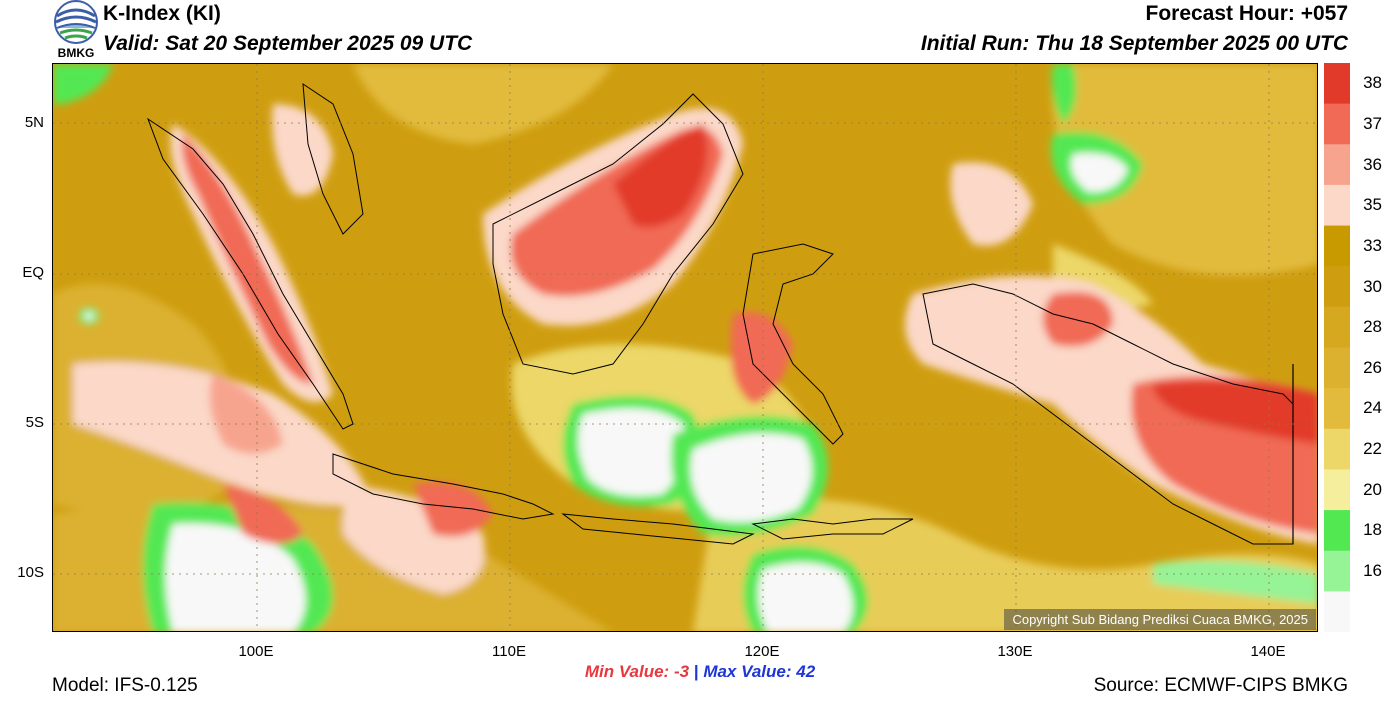 This screenshot has height=709, width=1400. What do you see at coordinates (1372, 164) in the screenshot?
I see `colorbar-tick-label: 36` at bounding box center [1372, 164].